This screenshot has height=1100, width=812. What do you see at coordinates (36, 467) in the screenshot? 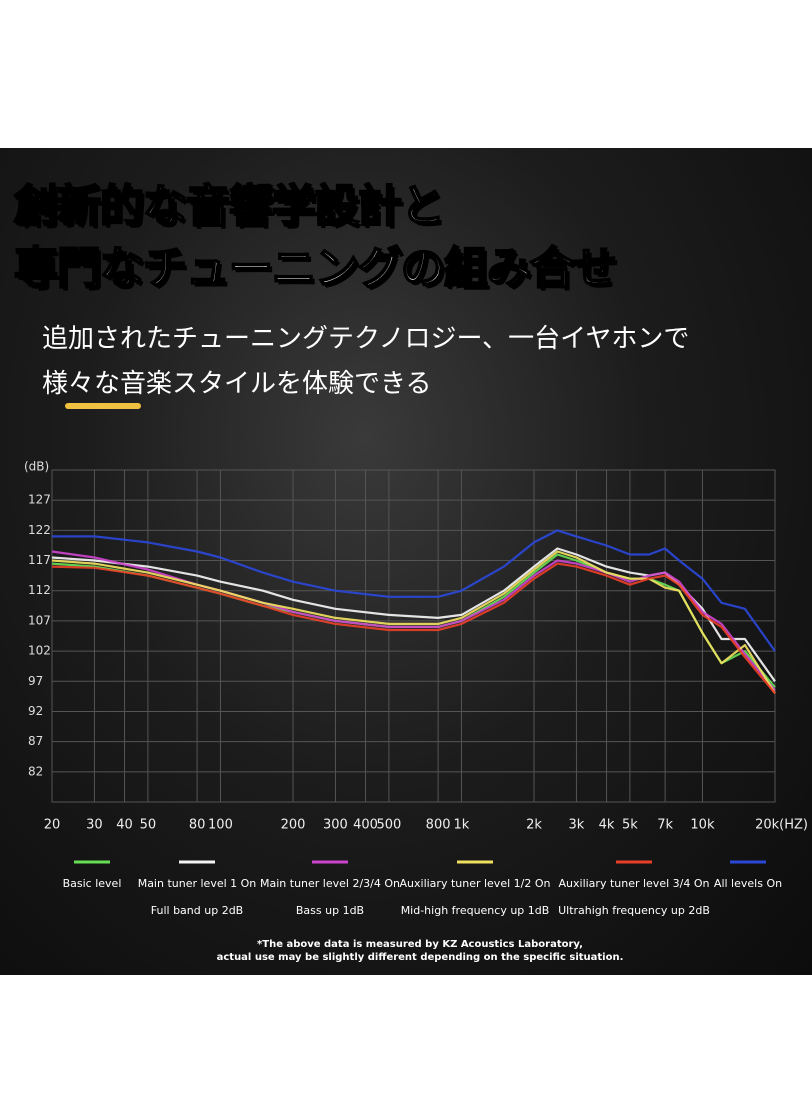
I see `y-axis-label: (dB)` at bounding box center [36, 467].